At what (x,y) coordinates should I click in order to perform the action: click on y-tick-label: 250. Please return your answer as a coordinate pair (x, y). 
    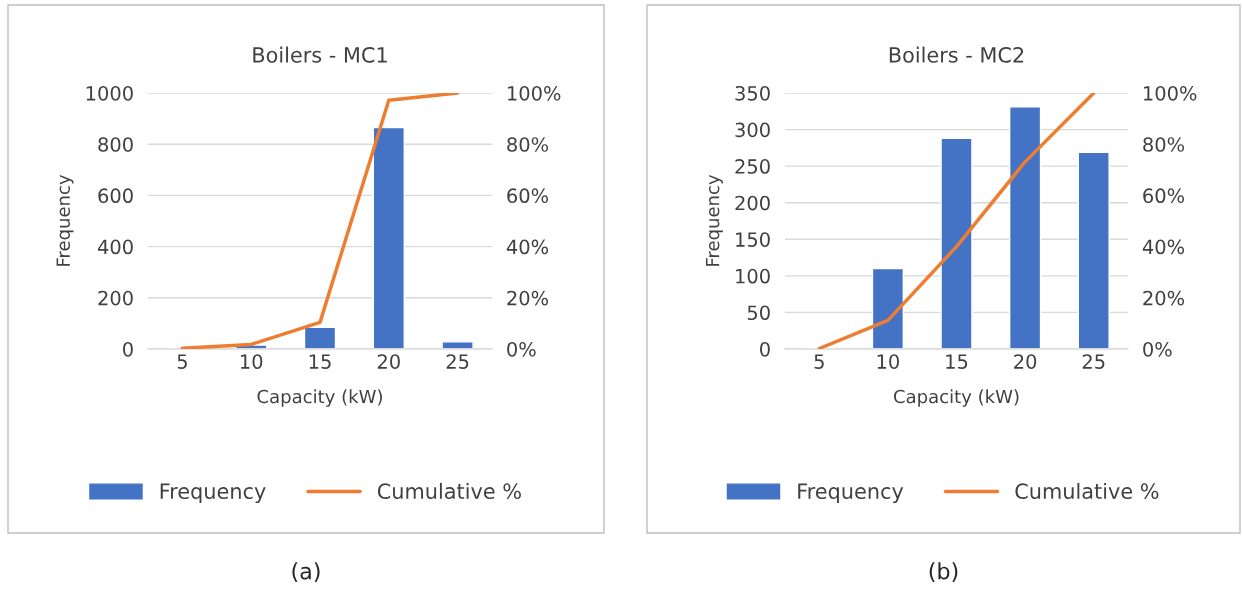
    Looking at the image, I should click on (752, 166).